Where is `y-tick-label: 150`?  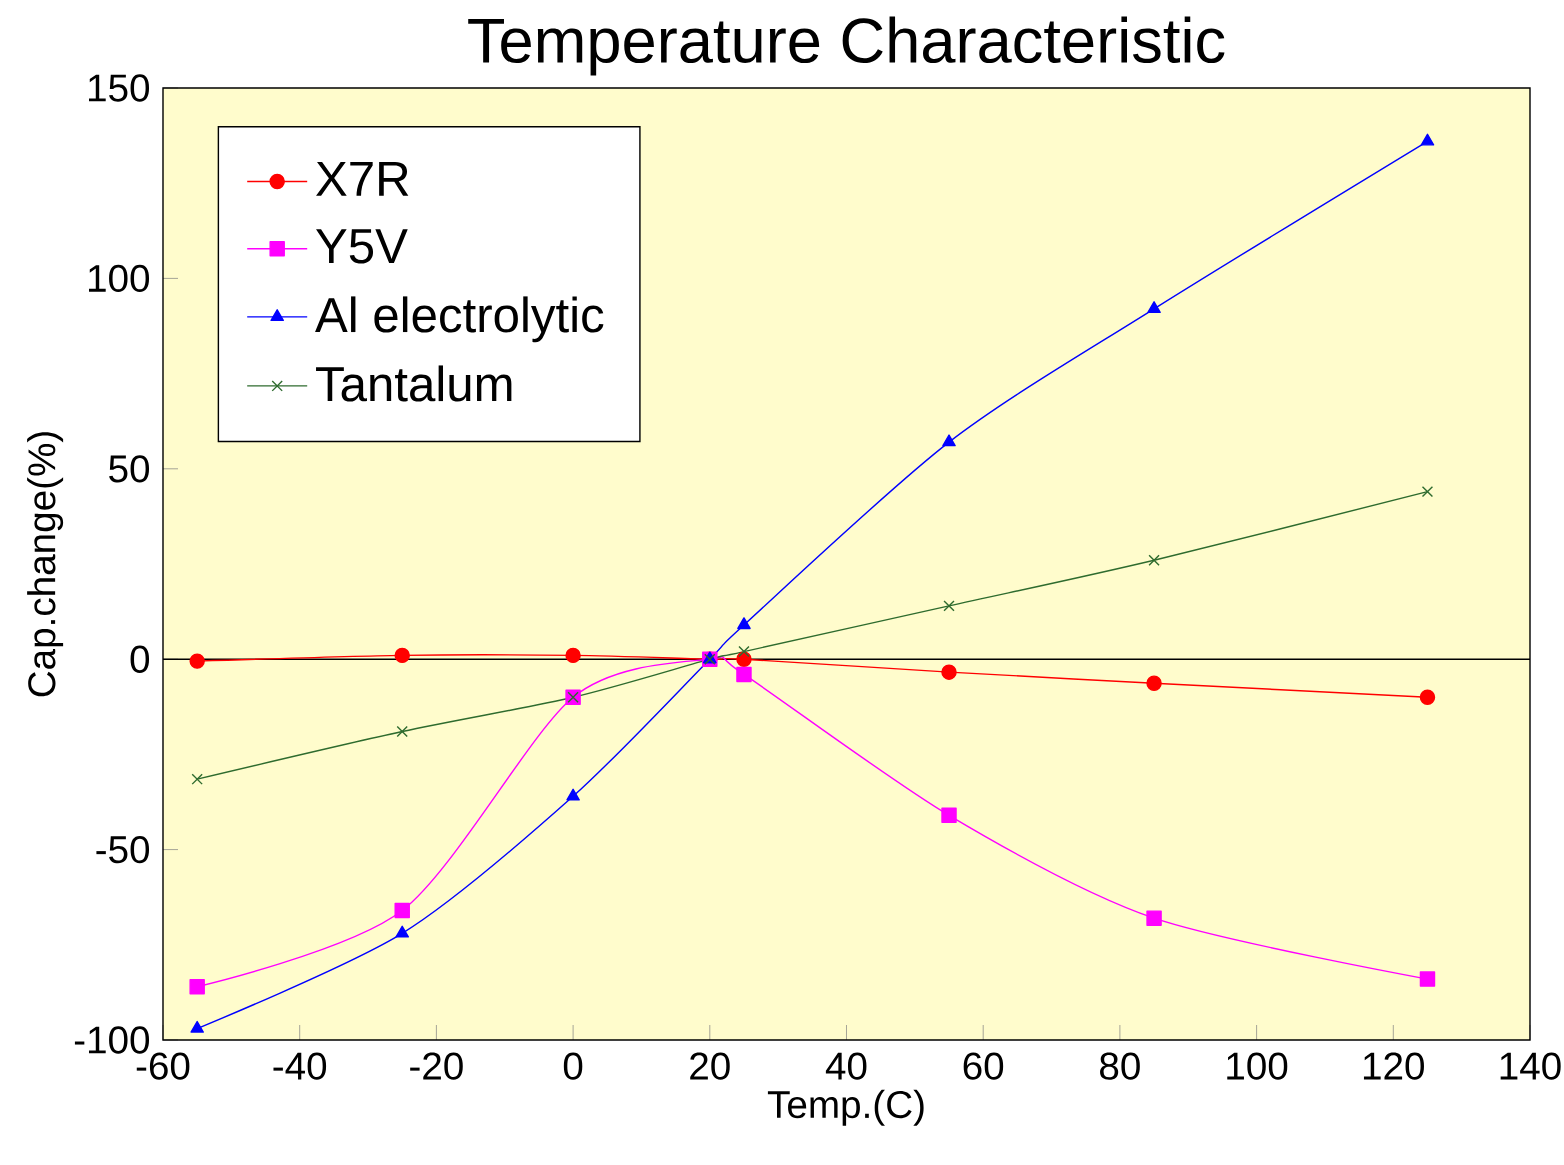
y-tick-label: 150 is located at coordinates (119, 88).